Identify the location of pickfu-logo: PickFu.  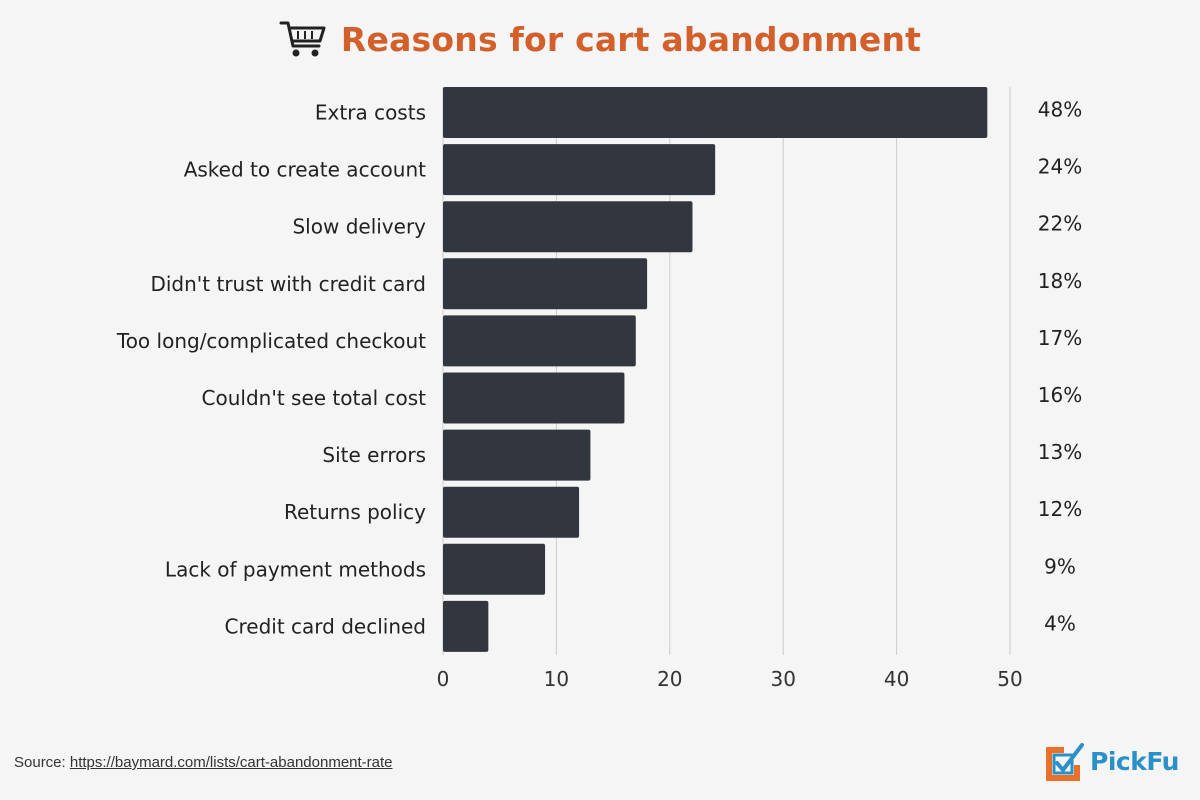
(1110, 761).